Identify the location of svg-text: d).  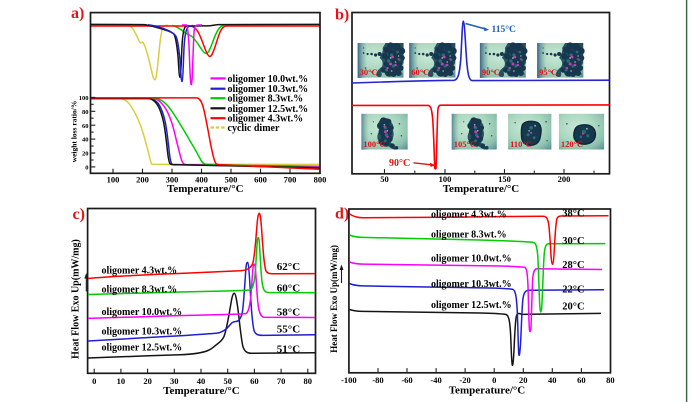
(342, 214).